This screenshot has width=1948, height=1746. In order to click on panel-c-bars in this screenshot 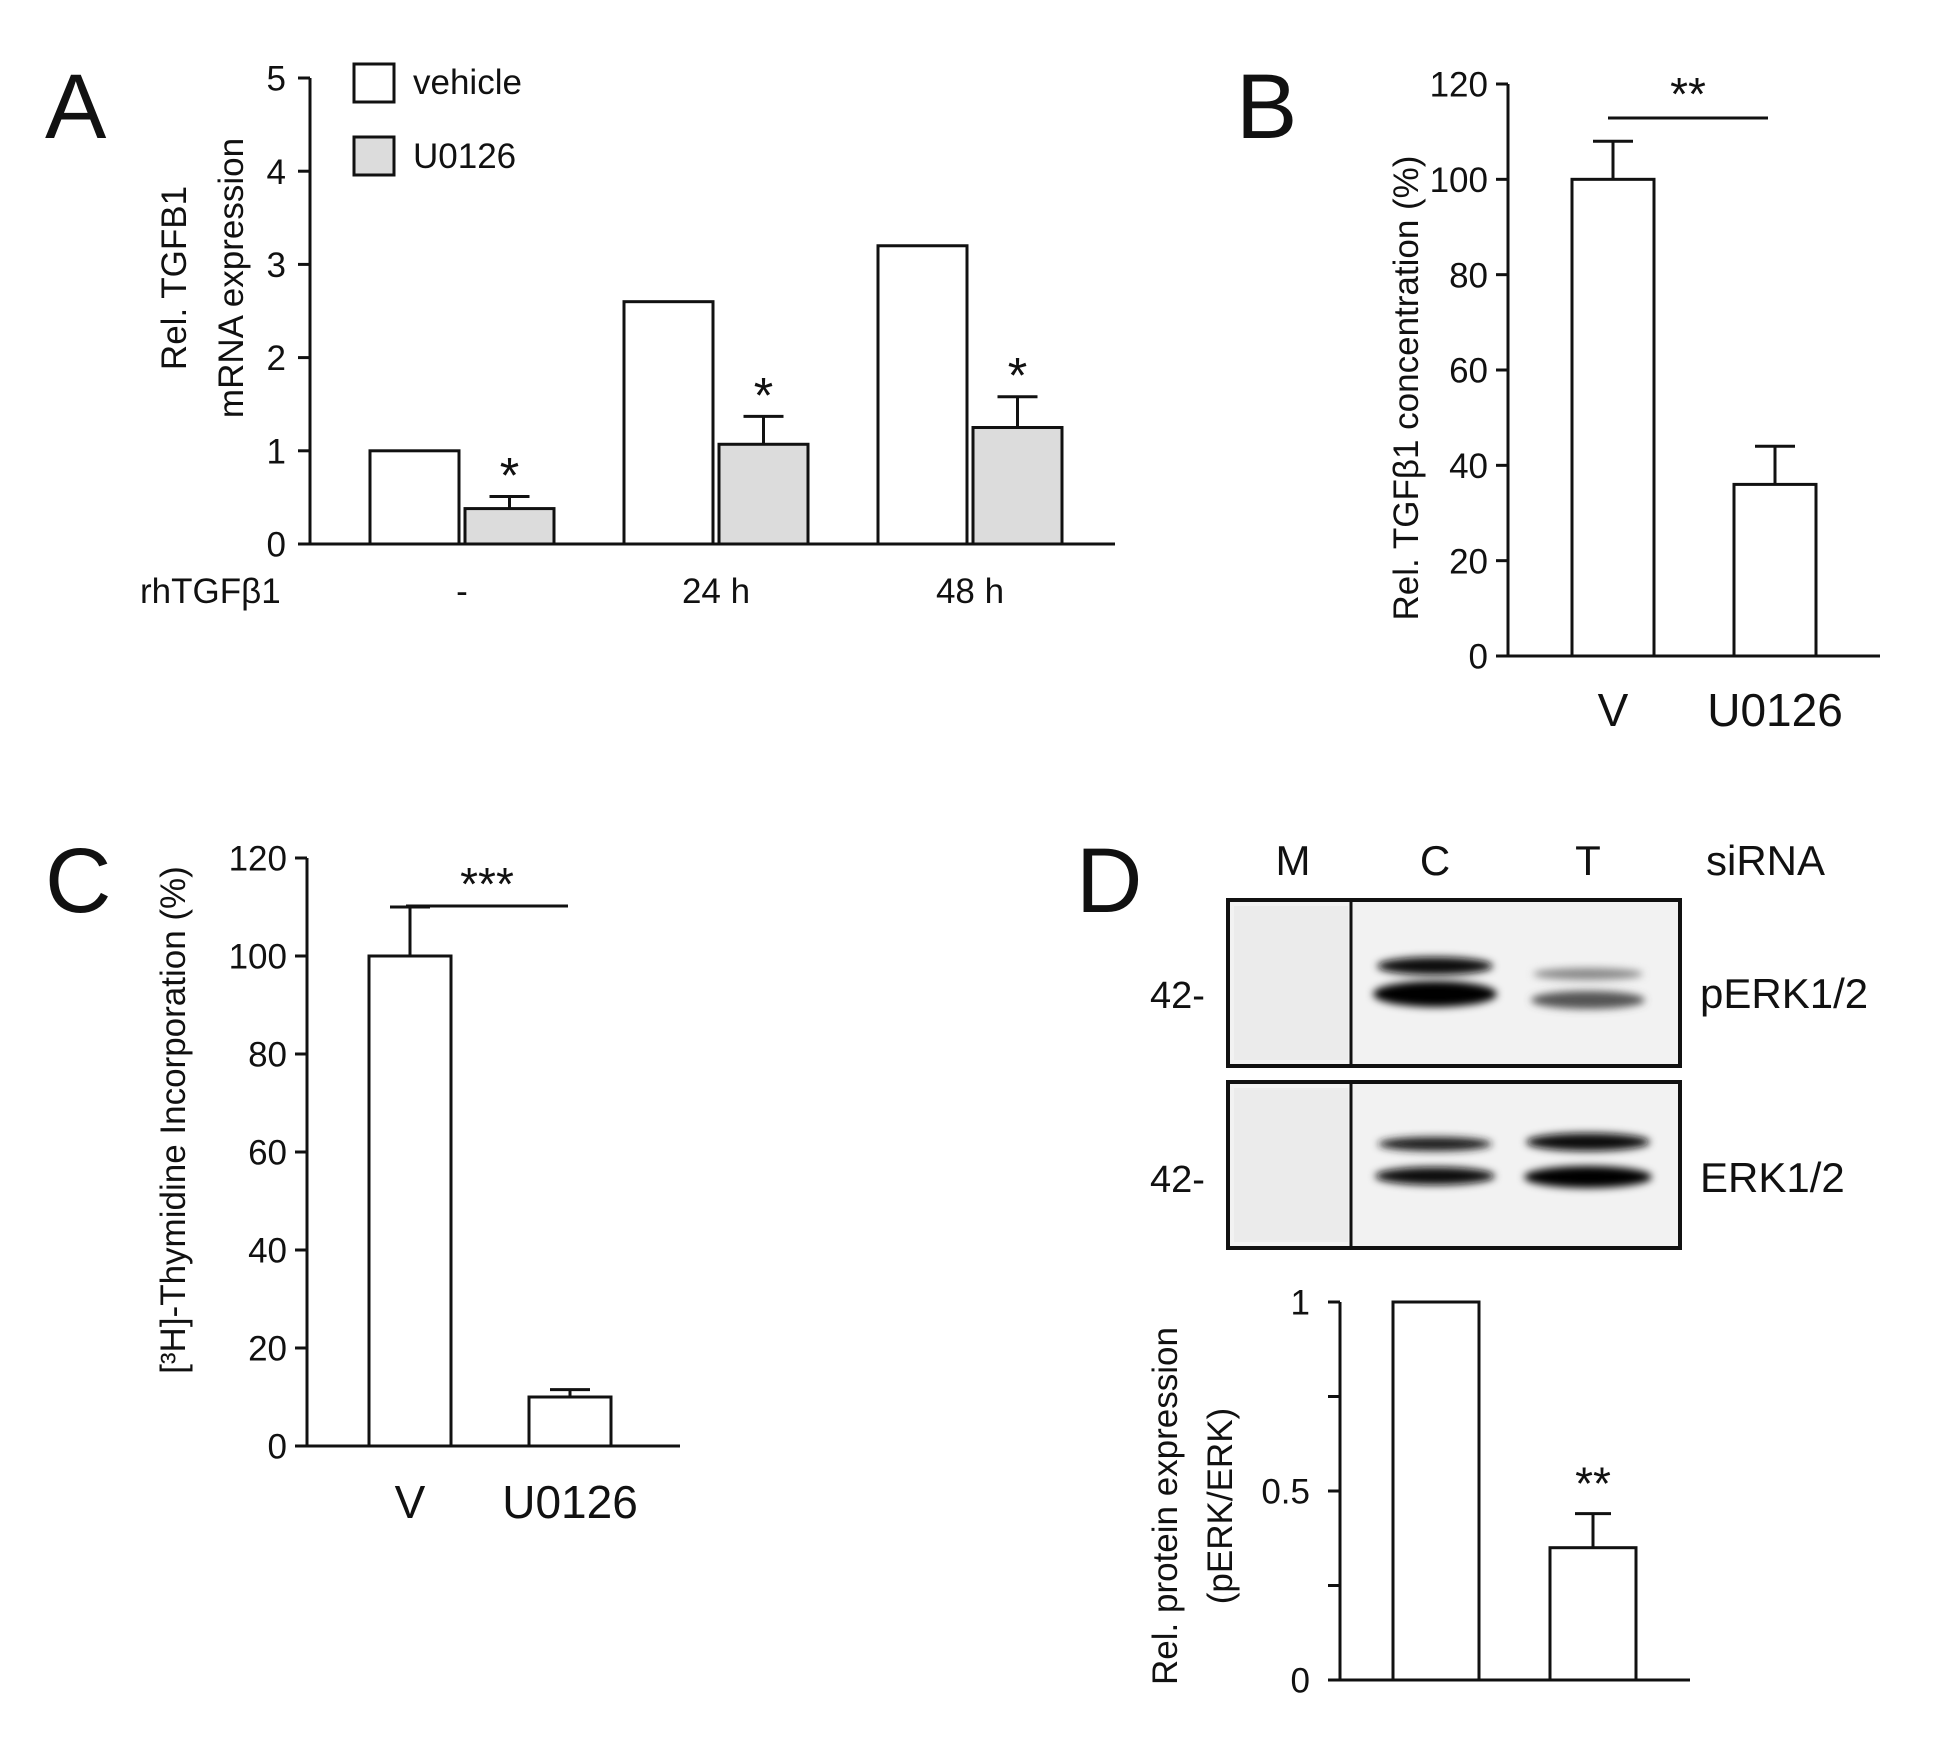, I will do `click(490, 1176)`.